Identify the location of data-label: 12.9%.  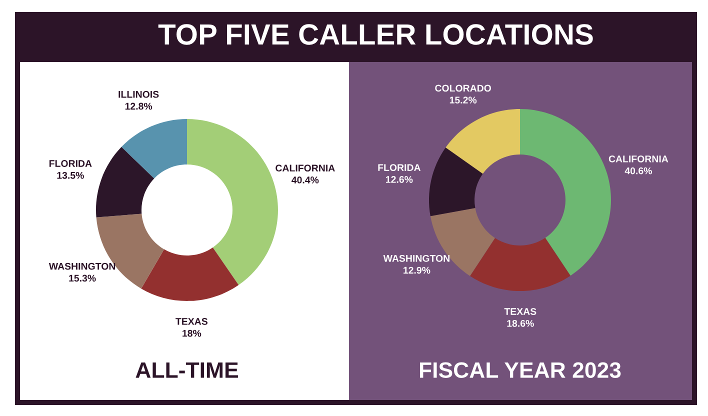
(417, 270).